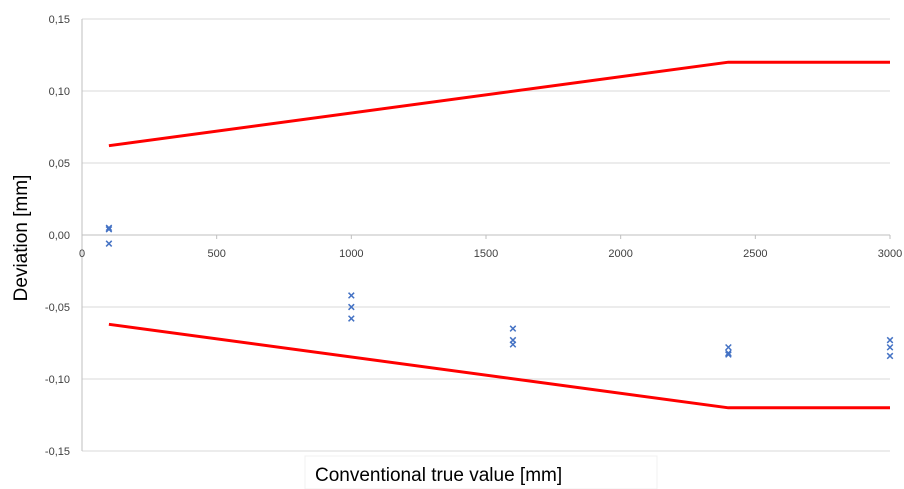 Image resolution: width=904 pixels, height=489 pixels. I want to click on x-tick-label: 1000, so click(351, 254).